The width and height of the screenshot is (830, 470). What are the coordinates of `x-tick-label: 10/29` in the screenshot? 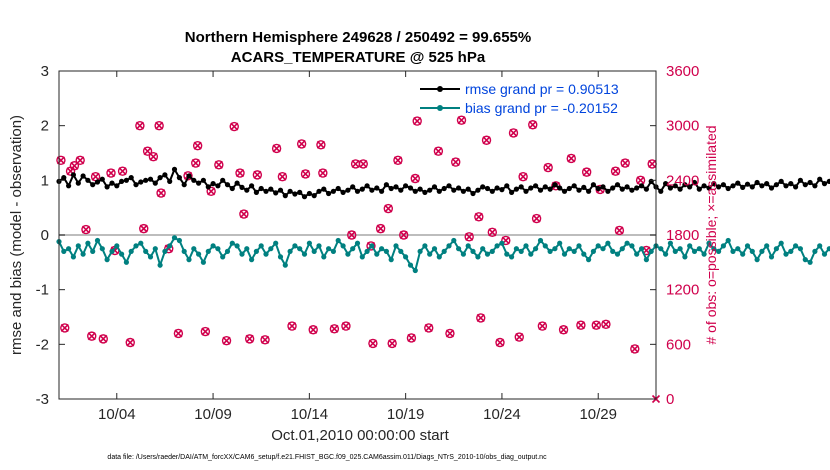 It's located at (598, 414).